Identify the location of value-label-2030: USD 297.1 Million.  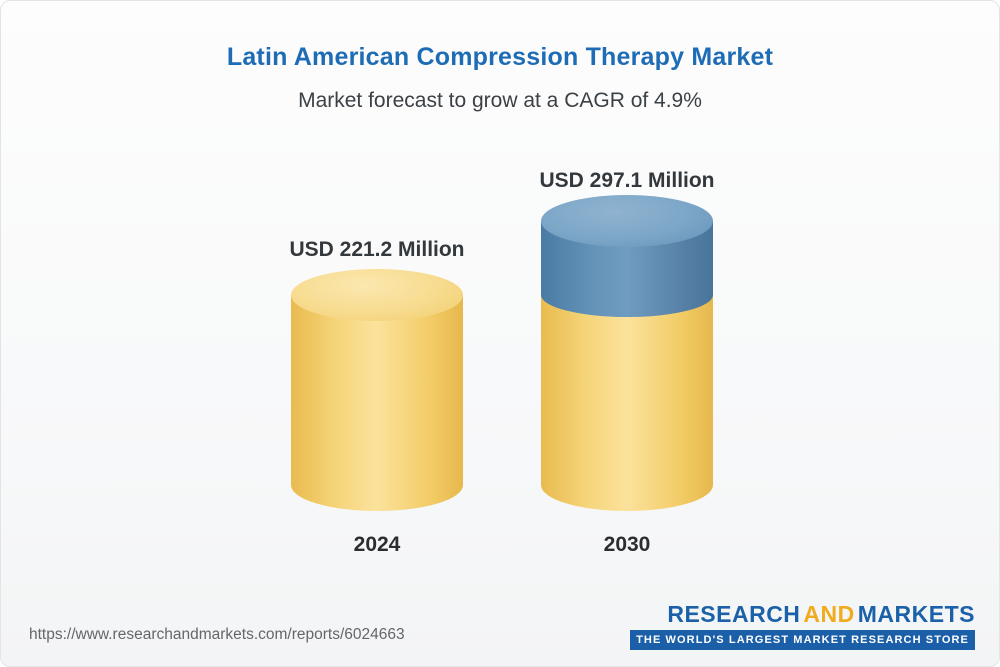
(627, 180).